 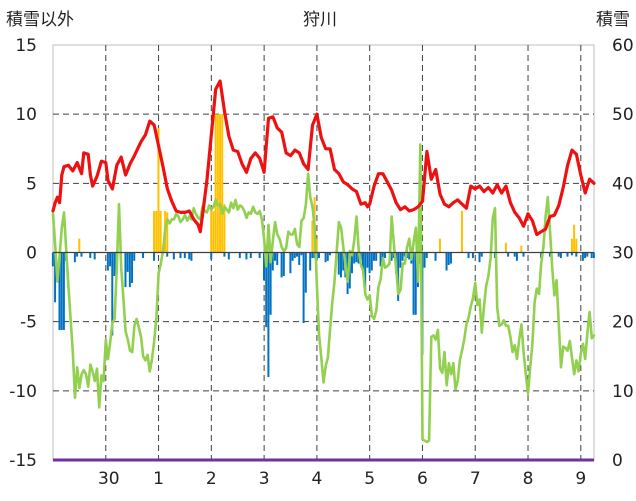 What do you see at coordinates (320, 20) in the screenshot?
I see `chart-title: 狩川` at bounding box center [320, 20].